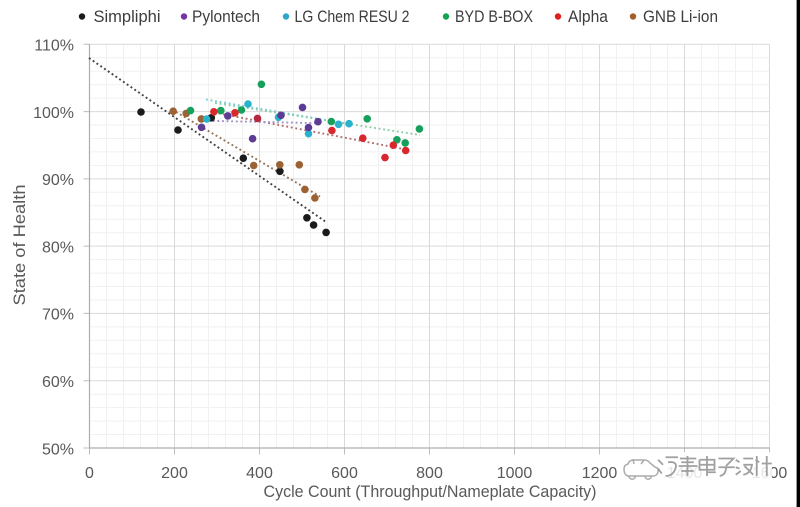  Describe the element at coordinates (344, 473) in the screenshot. I see `svg-text: 600` at that location.